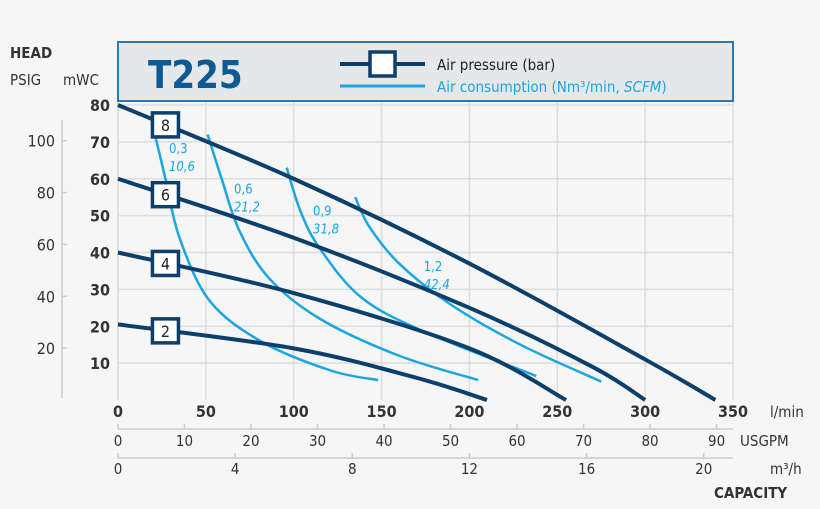 The image size is (820, 509). What do you see at coordinates (247, 208) in the screenshot?
I see `air-consumption-scfm-label: 21,2` at bounding box center [247, 208].